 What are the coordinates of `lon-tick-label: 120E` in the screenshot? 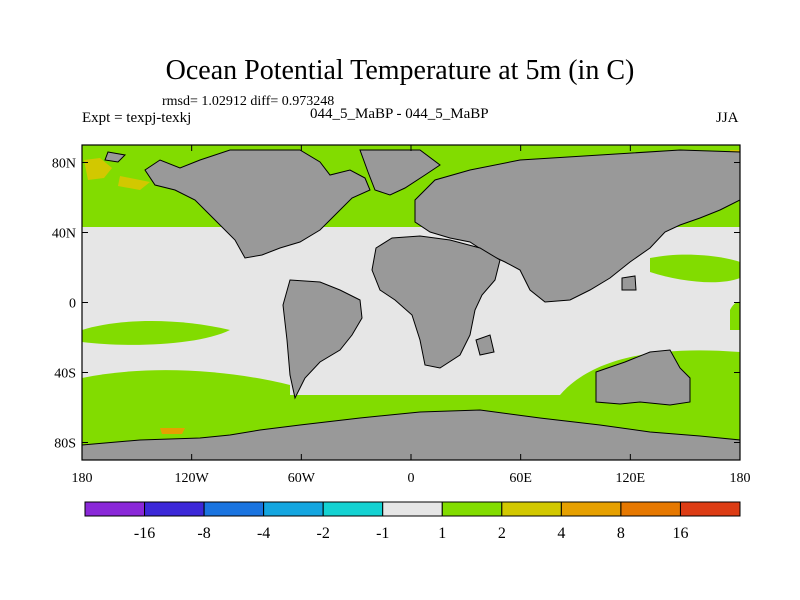 It's located at (631, 478).